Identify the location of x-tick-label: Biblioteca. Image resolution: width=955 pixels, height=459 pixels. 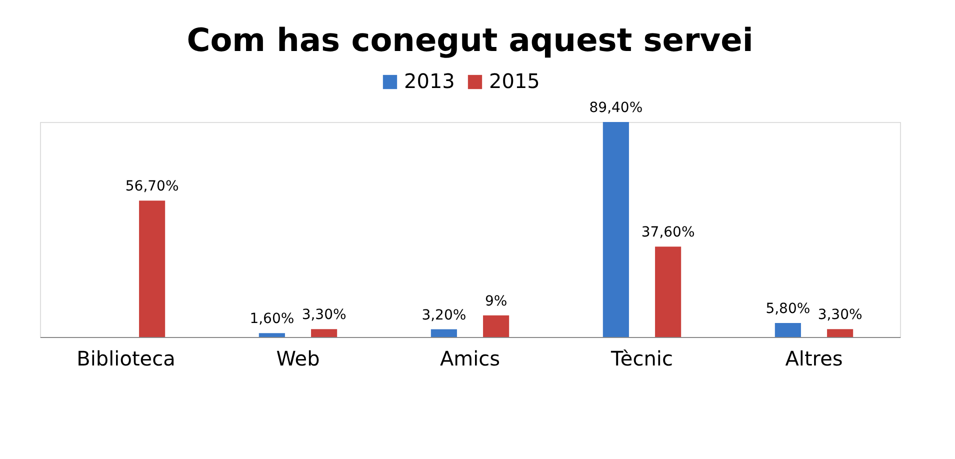
(126, 358).